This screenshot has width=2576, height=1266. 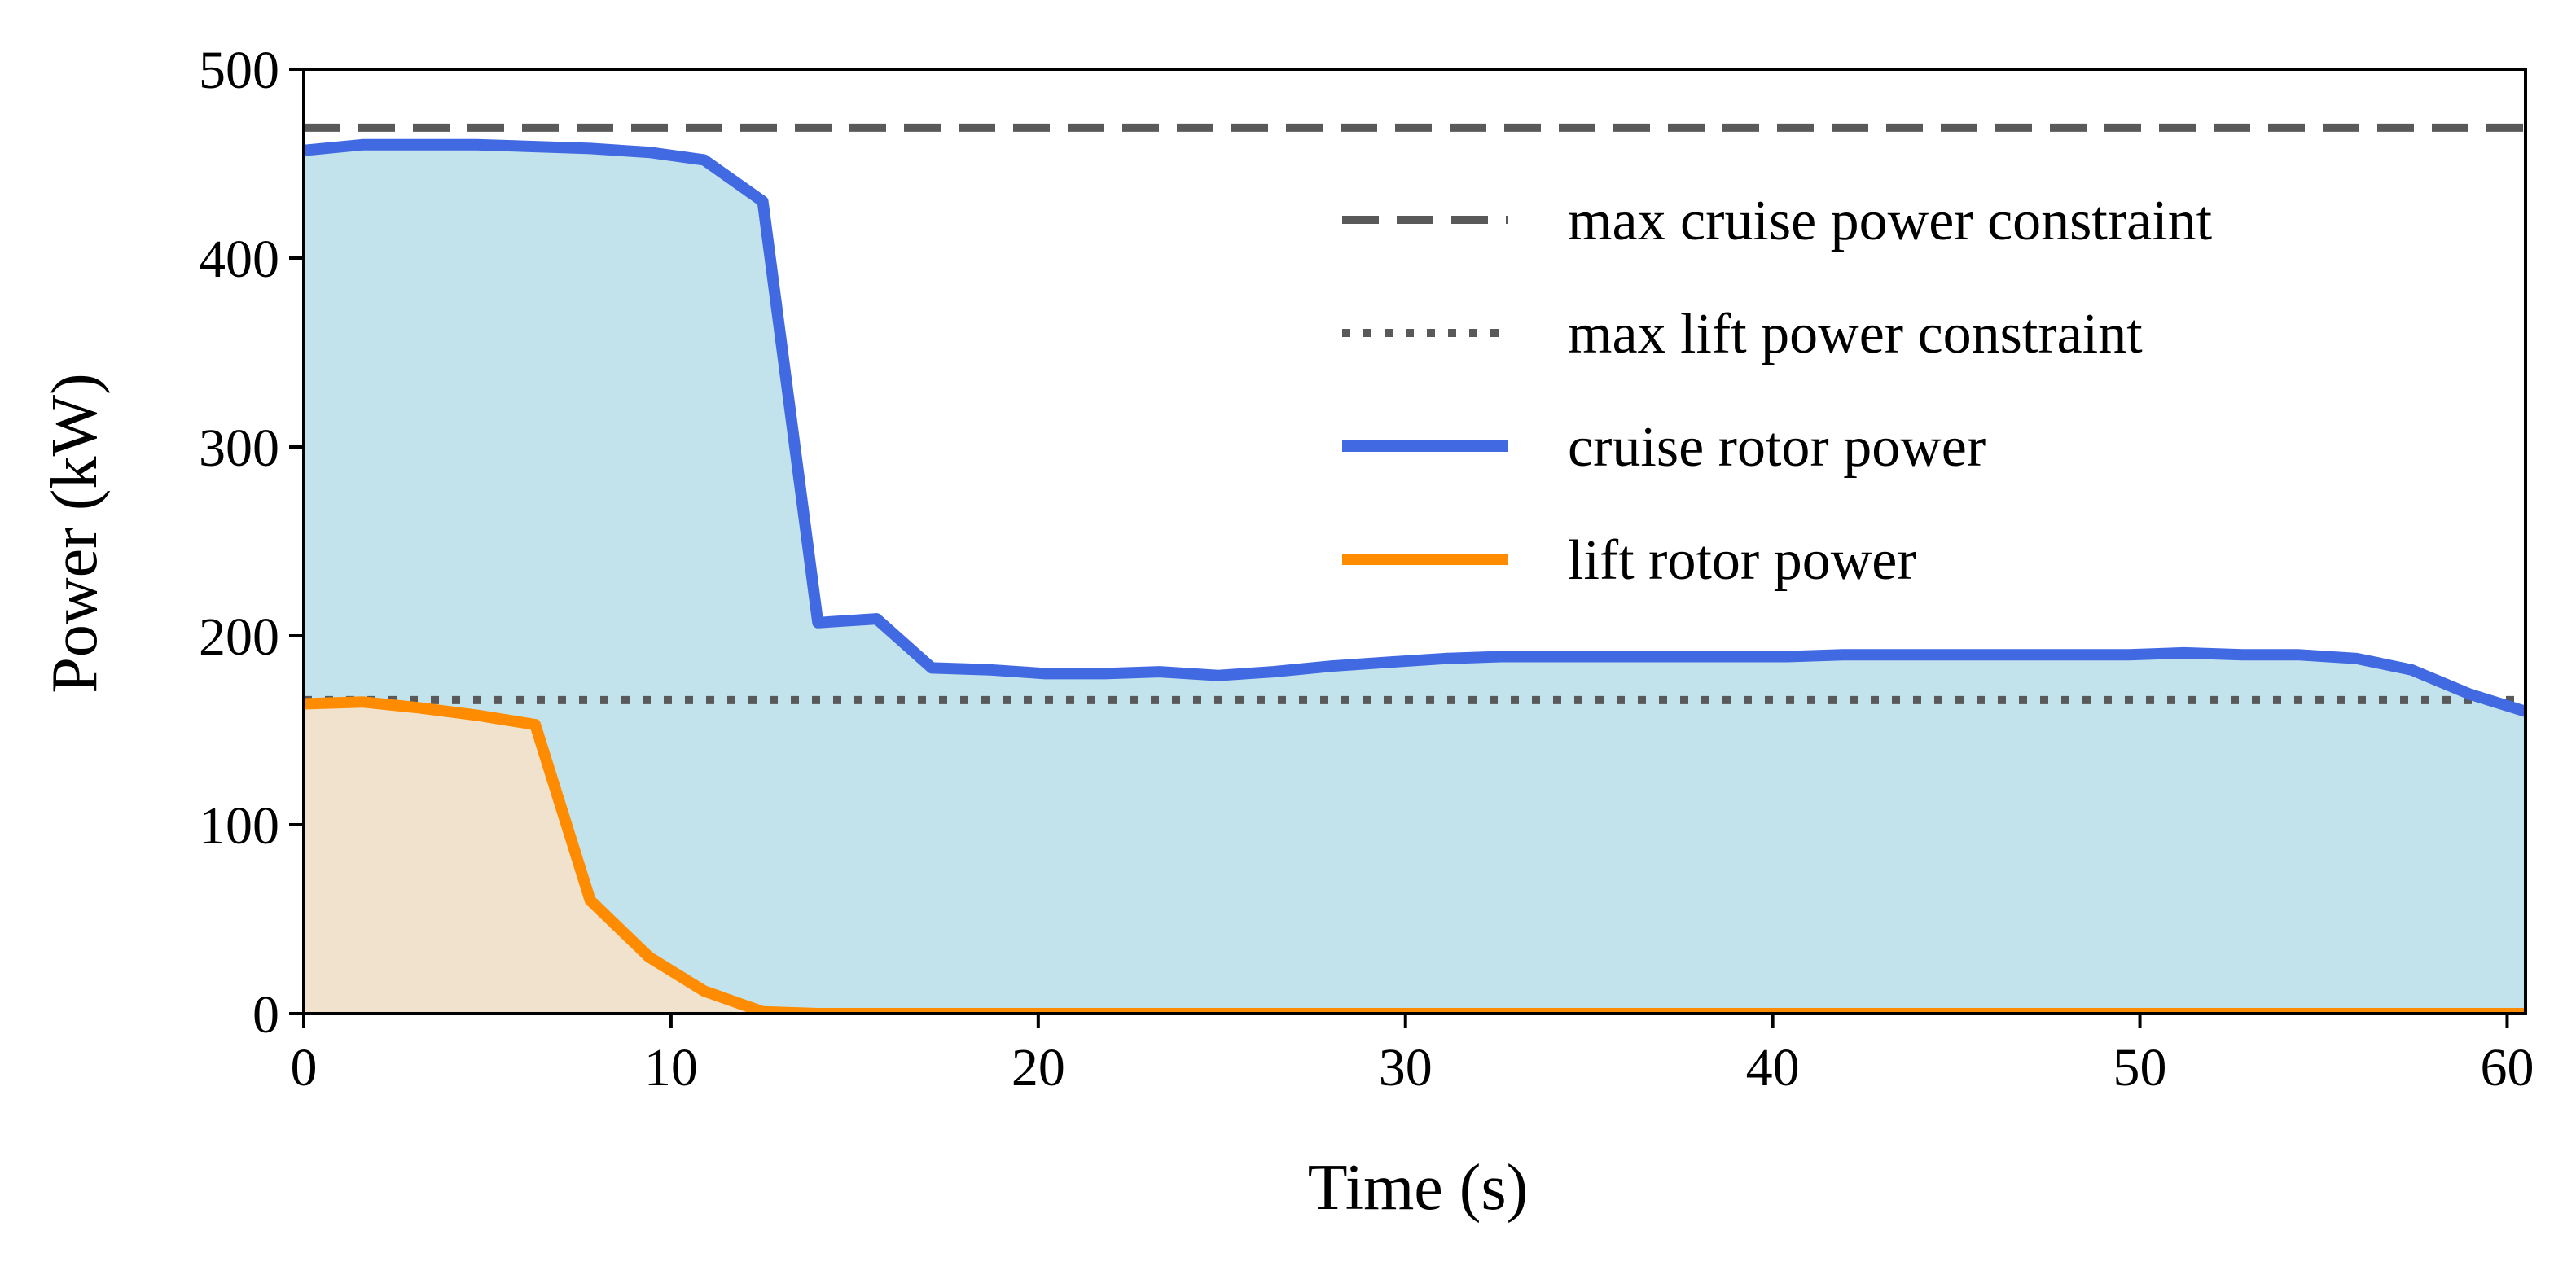 What do you see at coordinates (2507, 1067) in the screenshot?
I see `x-tick-label-60: 60` at bounding box center [2507, 1067].